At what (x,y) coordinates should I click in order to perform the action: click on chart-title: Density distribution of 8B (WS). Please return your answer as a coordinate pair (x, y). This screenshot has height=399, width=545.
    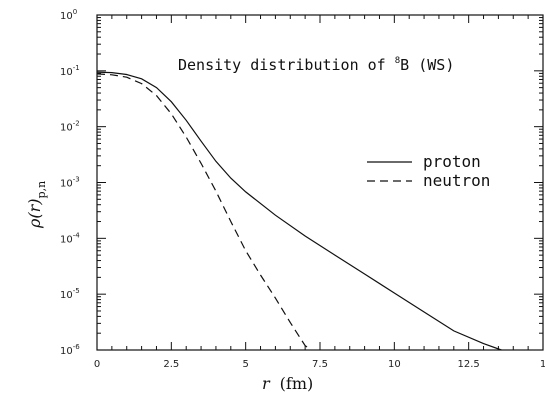
    Looking at the image, I should click on (316, 65).